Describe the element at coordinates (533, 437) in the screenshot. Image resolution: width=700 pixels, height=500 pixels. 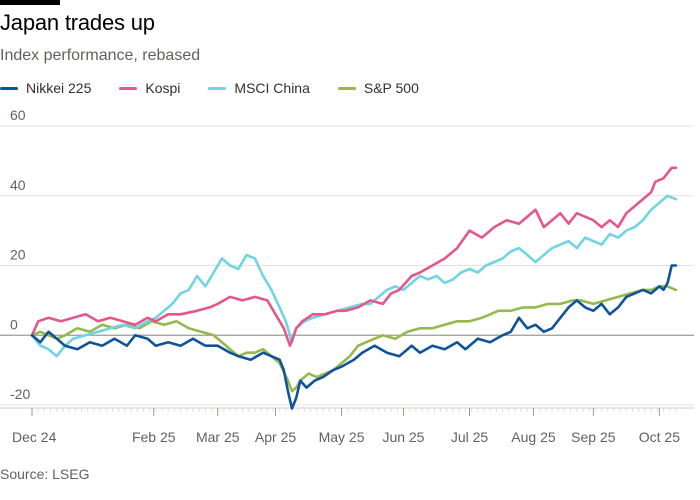
I see `x-tick-label-7: Aug 25` at that location.